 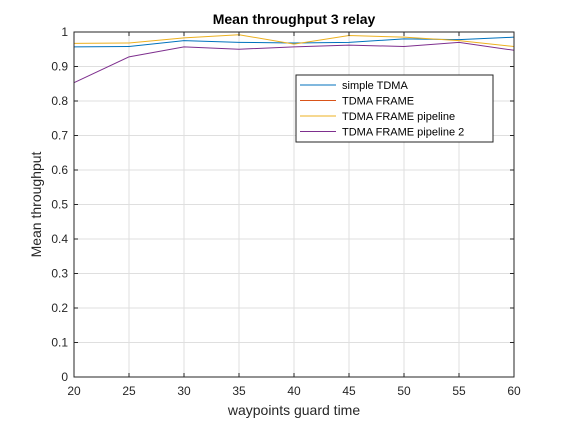 What do you see at coordinates (239, 391) in the screenshot?
I see `x-tick-label: 35` at bounding box center [239, 391].